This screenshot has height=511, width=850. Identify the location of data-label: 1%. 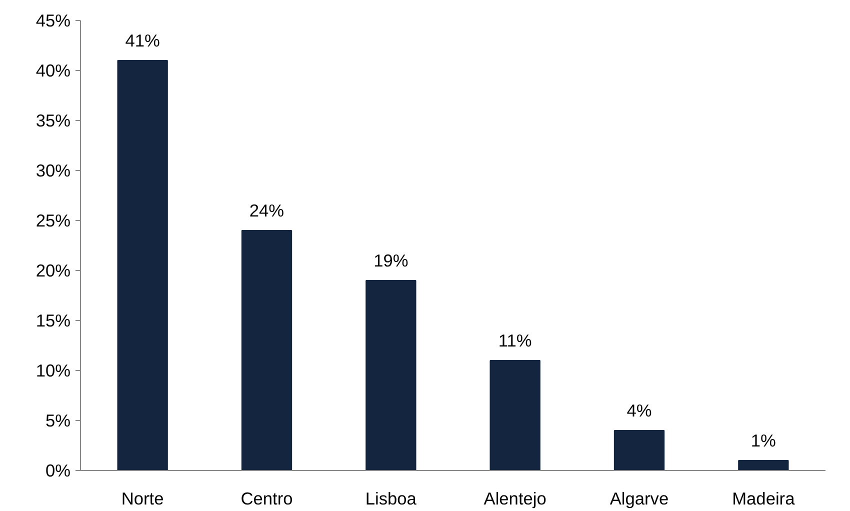
(763, 440).